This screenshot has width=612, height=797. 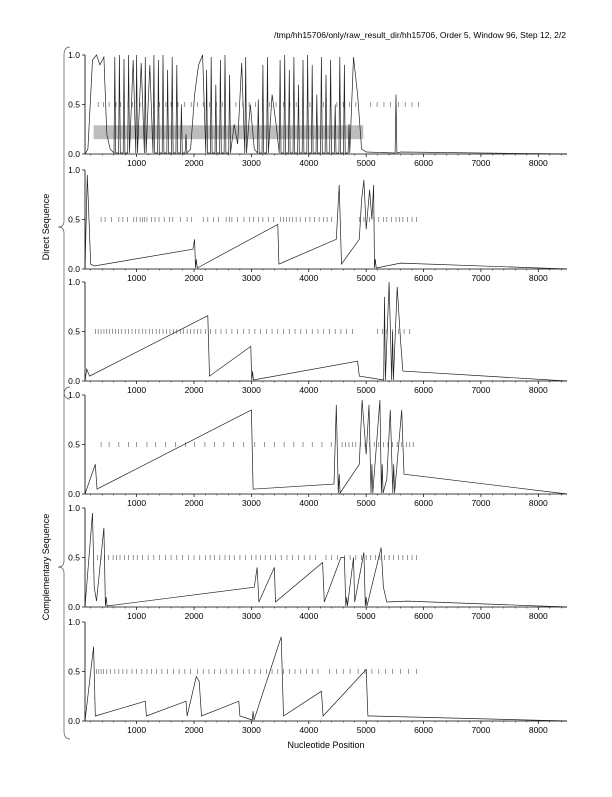 What do you see at coordinates (325, 745) in the screenshot?
I see `x-axis-label: Nucleotide Position` at bounding box center [325, 745].